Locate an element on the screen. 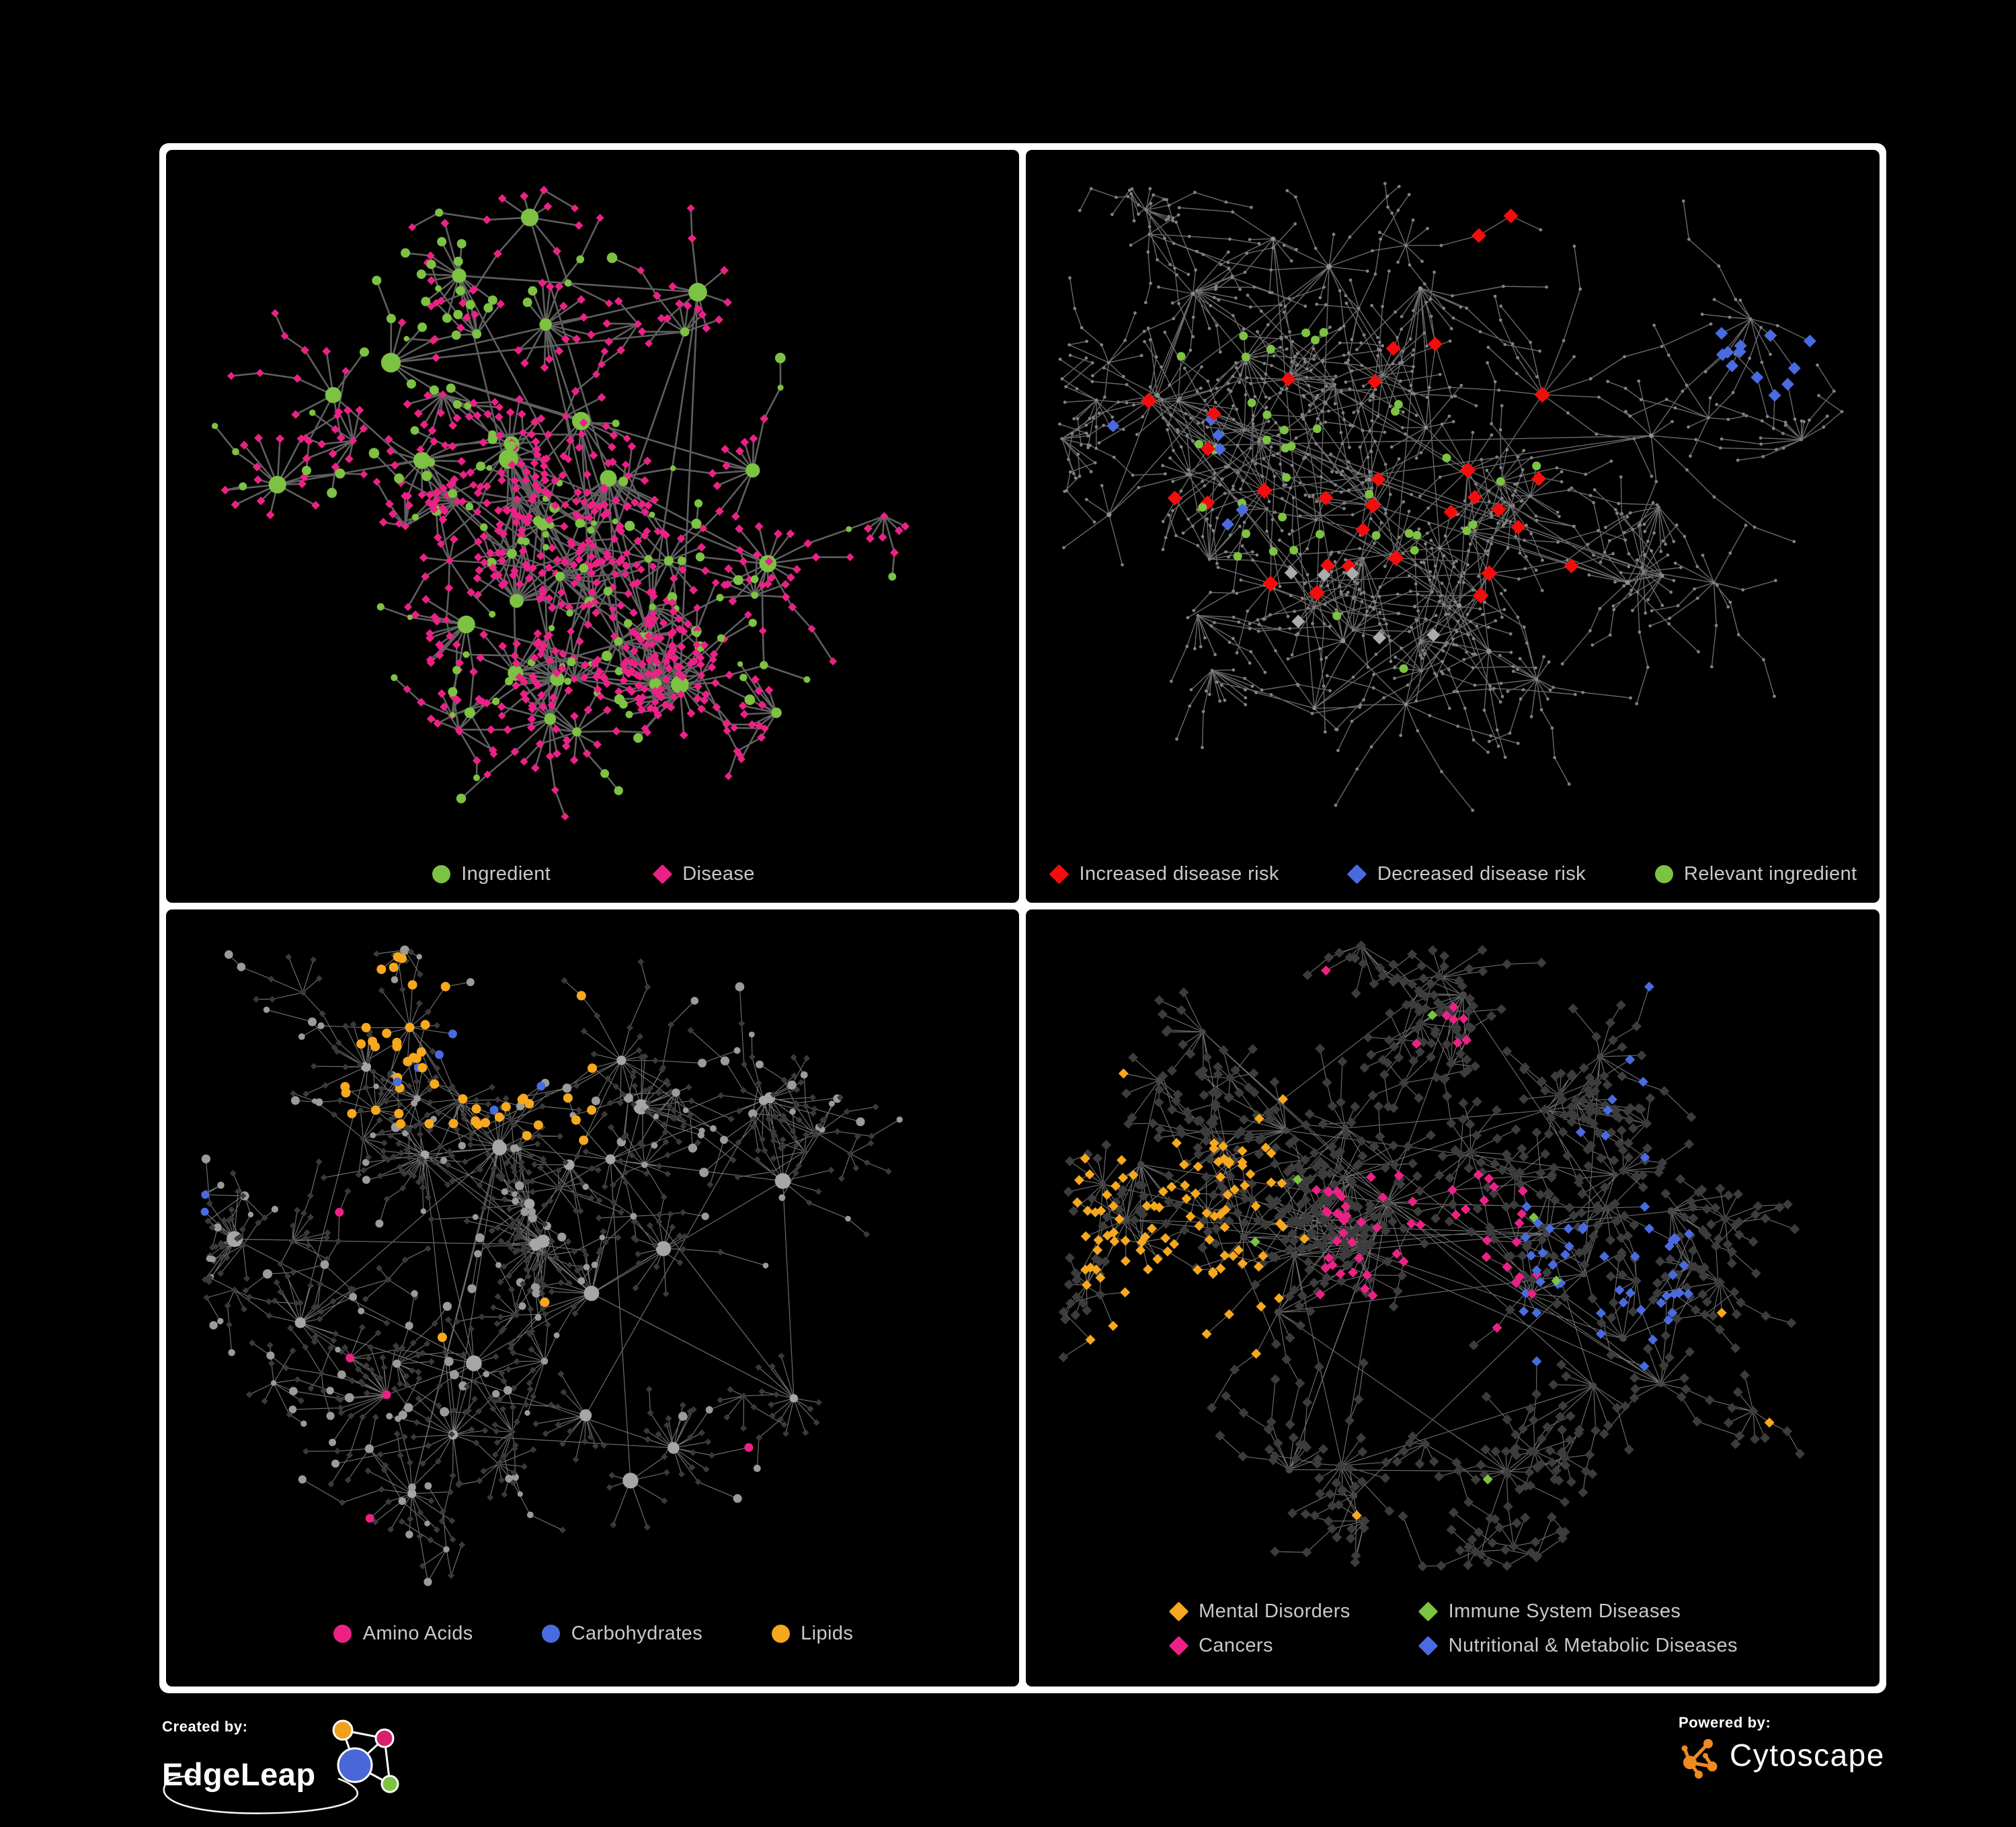 The height and width of the screenshot is (1827, 2016). edgeleap-credit: Created by: EdgeLeap is located at coordinates (303, 1766).